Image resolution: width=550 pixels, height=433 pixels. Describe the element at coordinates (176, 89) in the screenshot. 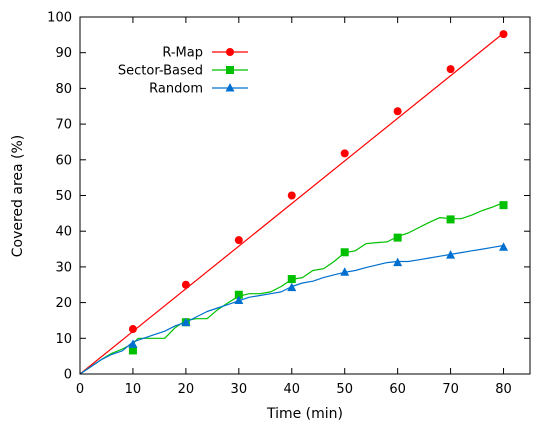

I see `legend-label: Random` at that location.